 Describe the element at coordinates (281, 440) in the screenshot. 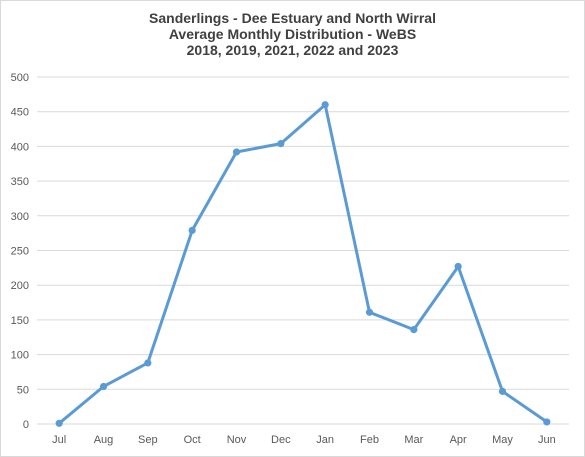

I see `x-tick-label: Dec` at that location.